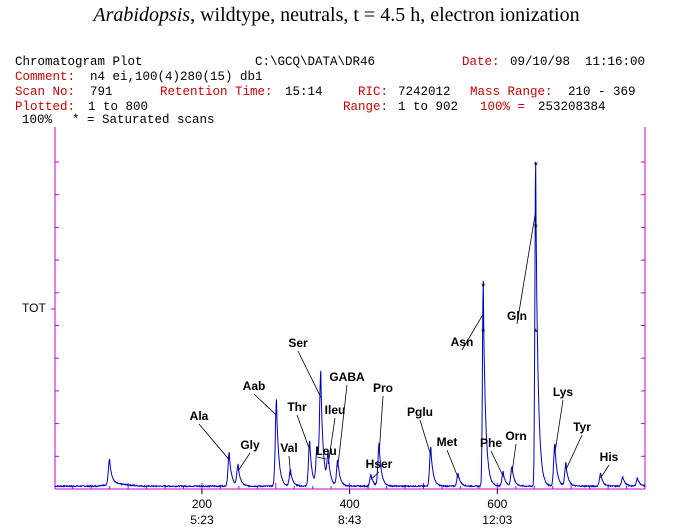 The image size is (673, 529). Describe the element at coordinates (34, 308) in the screenshot. I see `y-axis-label: TOT` at that location.